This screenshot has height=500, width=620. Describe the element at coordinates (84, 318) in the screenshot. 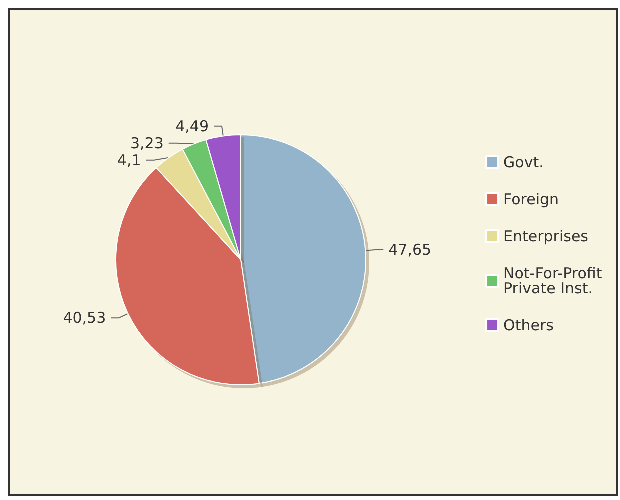

I see `data-label: 40,53` at that location.